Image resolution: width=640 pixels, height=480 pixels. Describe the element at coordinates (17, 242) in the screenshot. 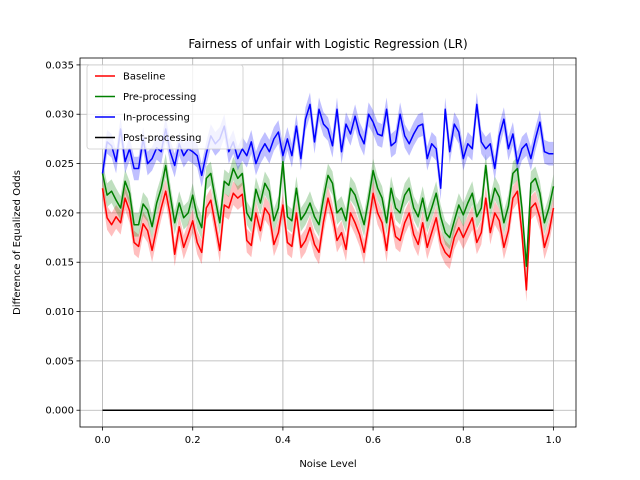

I see `y-axis-label: Difference of Equalized Odds` at that location.